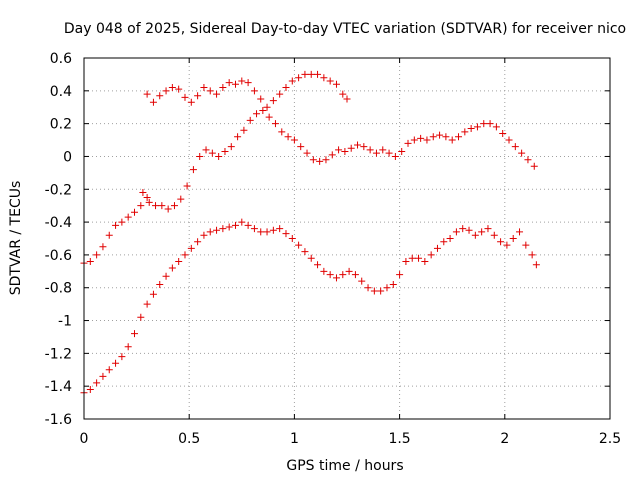  I want to click on x-tick-label: 2.5, so click(610, 439).